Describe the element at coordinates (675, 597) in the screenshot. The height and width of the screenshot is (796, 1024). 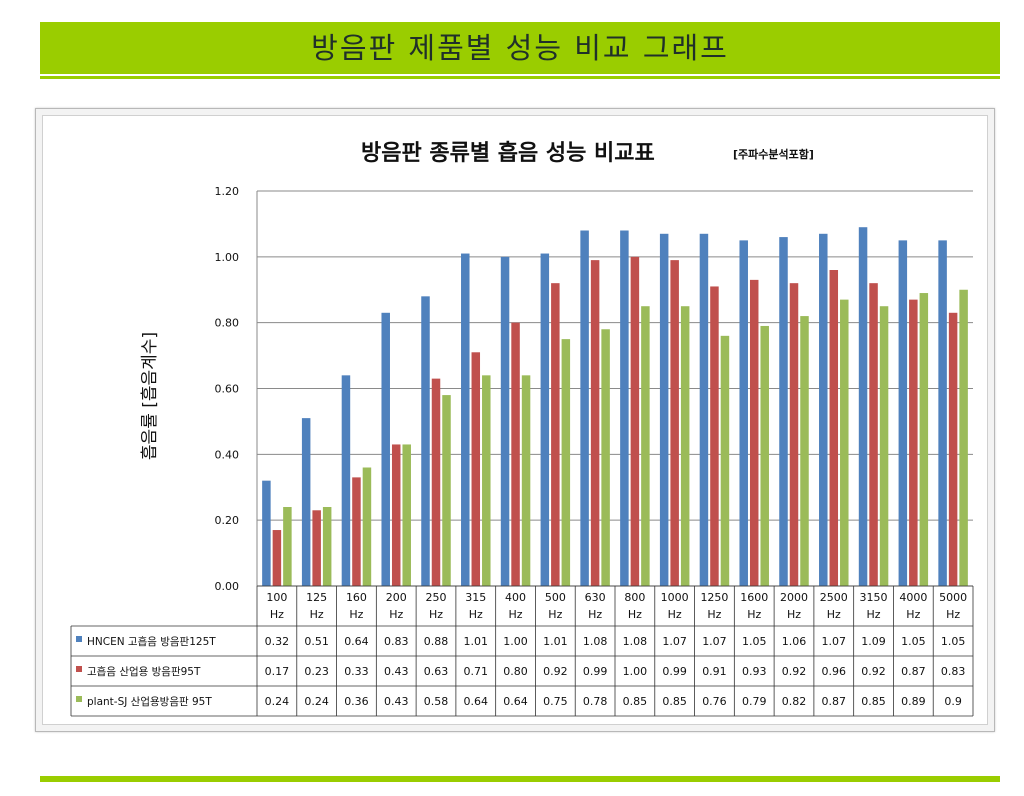
I see `x-tick-label: 1000` at that location.